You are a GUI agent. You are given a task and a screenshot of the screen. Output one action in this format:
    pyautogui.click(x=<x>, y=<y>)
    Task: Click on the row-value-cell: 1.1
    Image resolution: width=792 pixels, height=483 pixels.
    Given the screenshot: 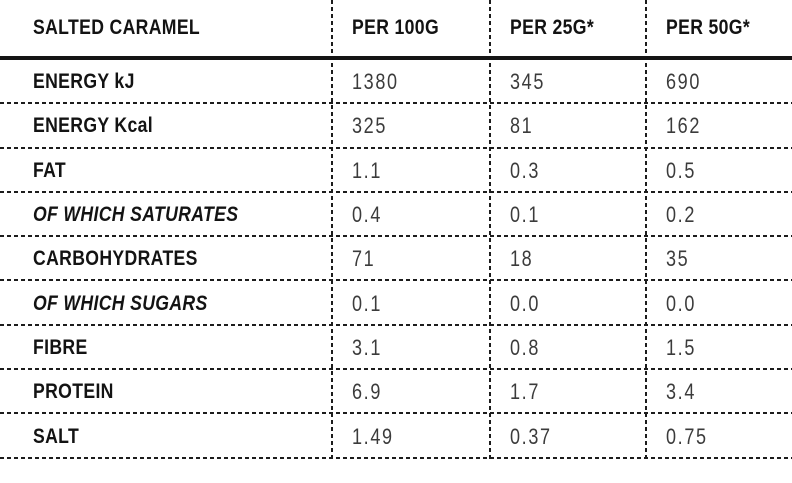 What is the action you would take?
    pyautogui.click(x=411, y=171)
    